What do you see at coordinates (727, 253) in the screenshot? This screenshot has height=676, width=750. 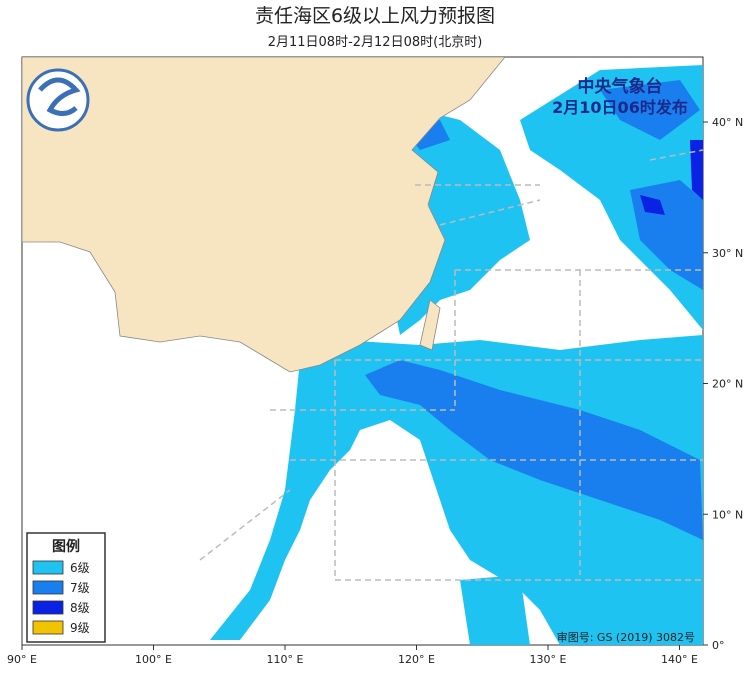 I see `lat-label: 30° N` at bounding box center [727, 253].